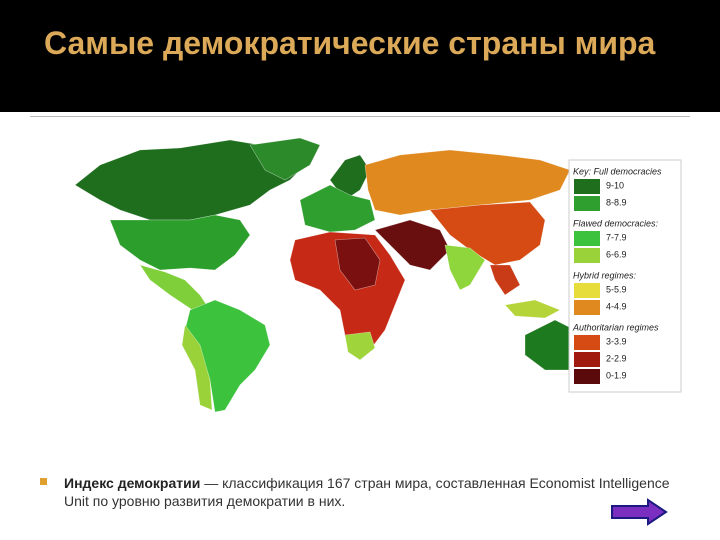 The image size is (720, 540). I want to click on key-label: 4-4.9, so click(616, 306).